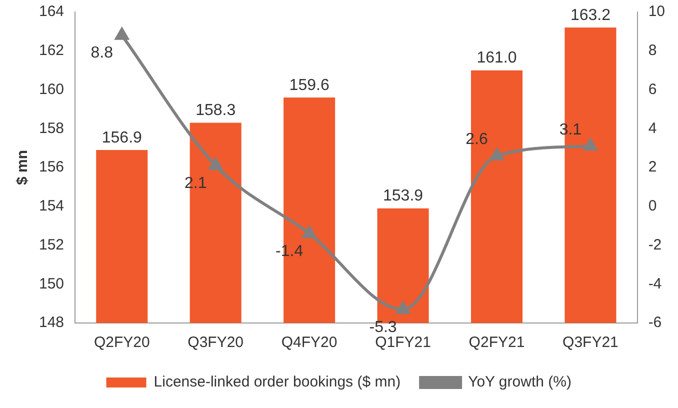 The height and width of the screenshot is (408, 678). I want to click on y2-tick-label: 10, so click(657, 11).